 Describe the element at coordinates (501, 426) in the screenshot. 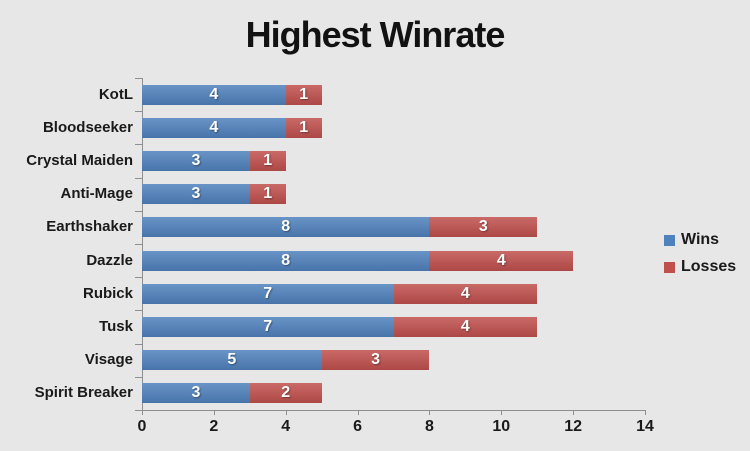

I see `x-axis-tick-label: 10` at that location.